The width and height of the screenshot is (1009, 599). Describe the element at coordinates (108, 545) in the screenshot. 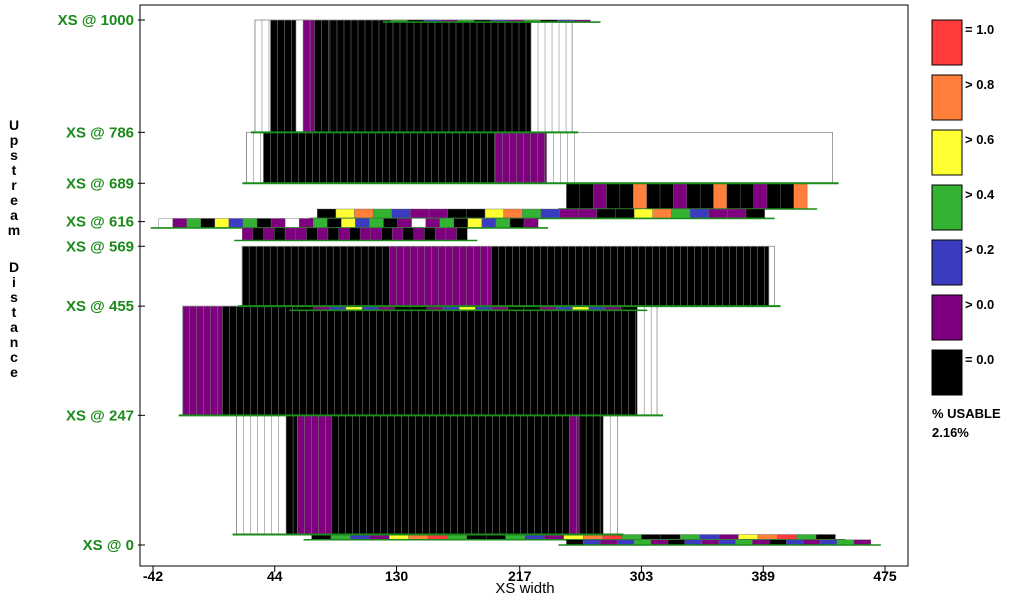

I see `y-tick-label: XS @ 0` at that location.